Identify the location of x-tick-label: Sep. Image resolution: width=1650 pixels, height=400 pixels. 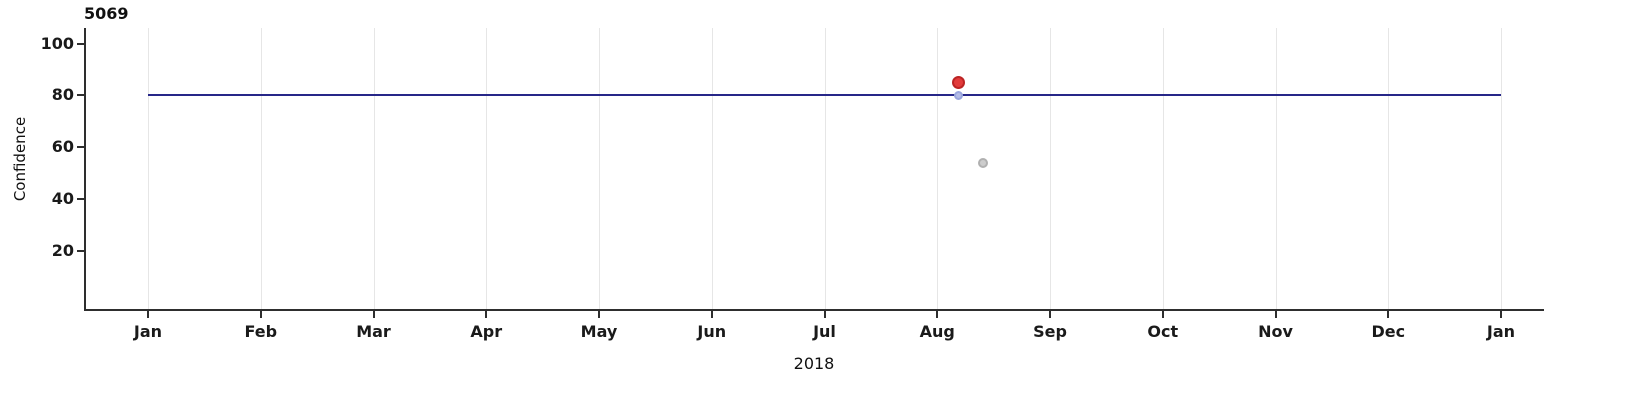
(1050, 331).